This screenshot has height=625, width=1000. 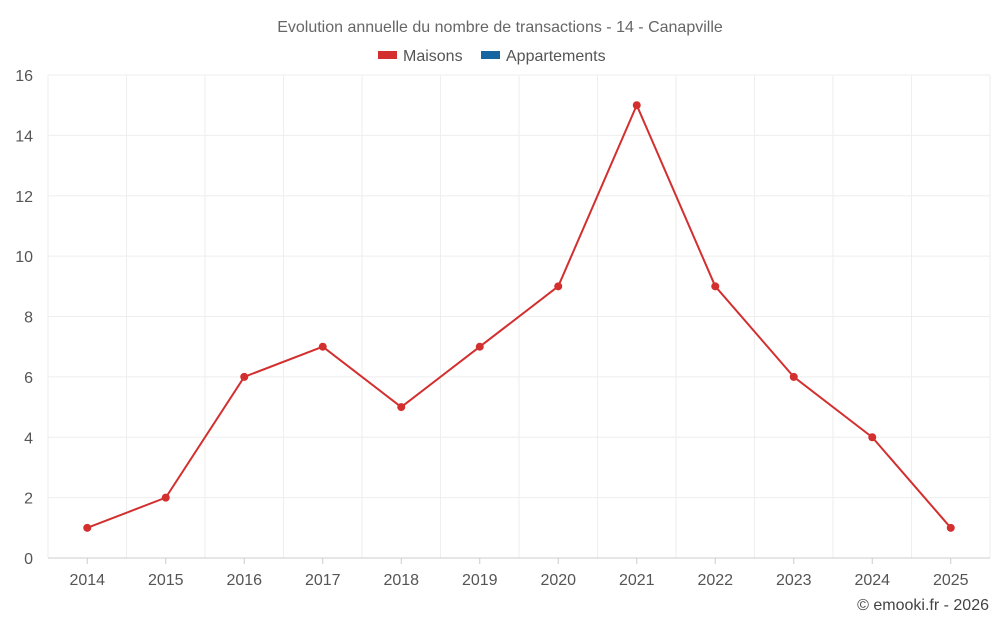 I want to click on x-tick-label: 2017, so click(x=323, y=580).